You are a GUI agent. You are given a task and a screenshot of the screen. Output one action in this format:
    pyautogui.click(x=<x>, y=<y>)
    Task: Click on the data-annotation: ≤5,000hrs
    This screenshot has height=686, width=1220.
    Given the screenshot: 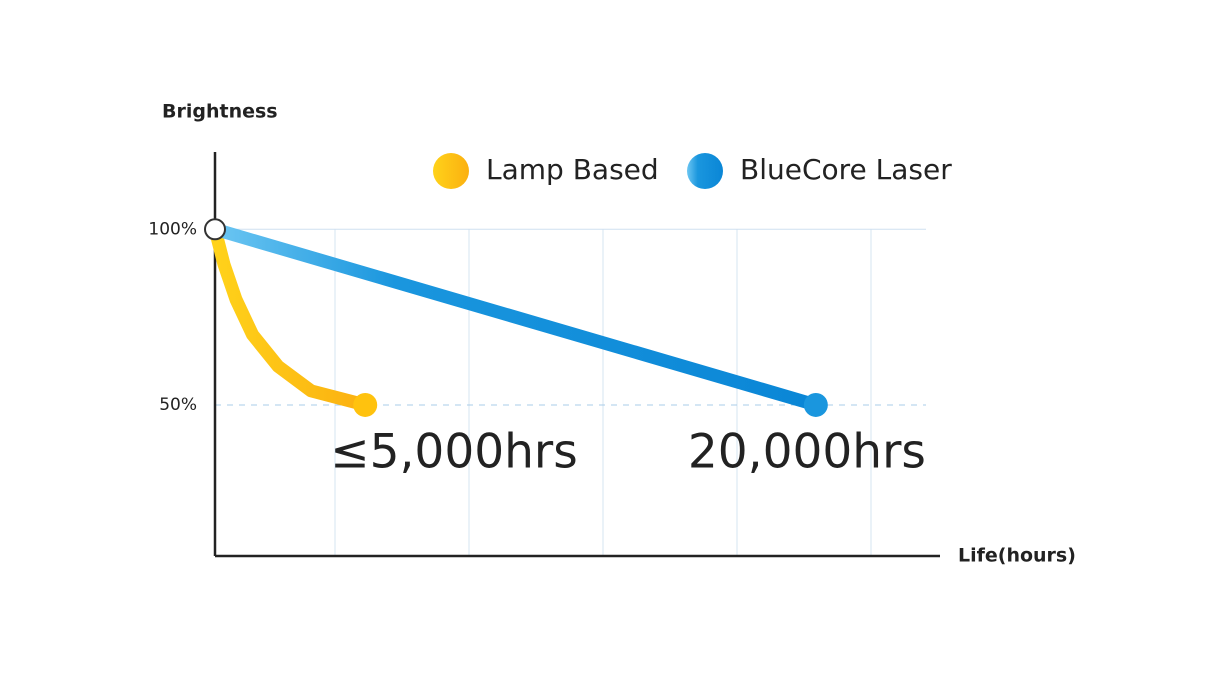 What is the action you would take?
    pyautogui.click(x=454, y=451)
    